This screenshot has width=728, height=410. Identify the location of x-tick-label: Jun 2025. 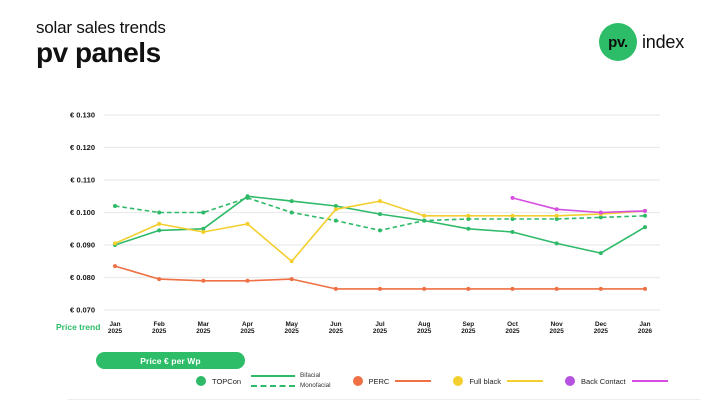
(336, 328).